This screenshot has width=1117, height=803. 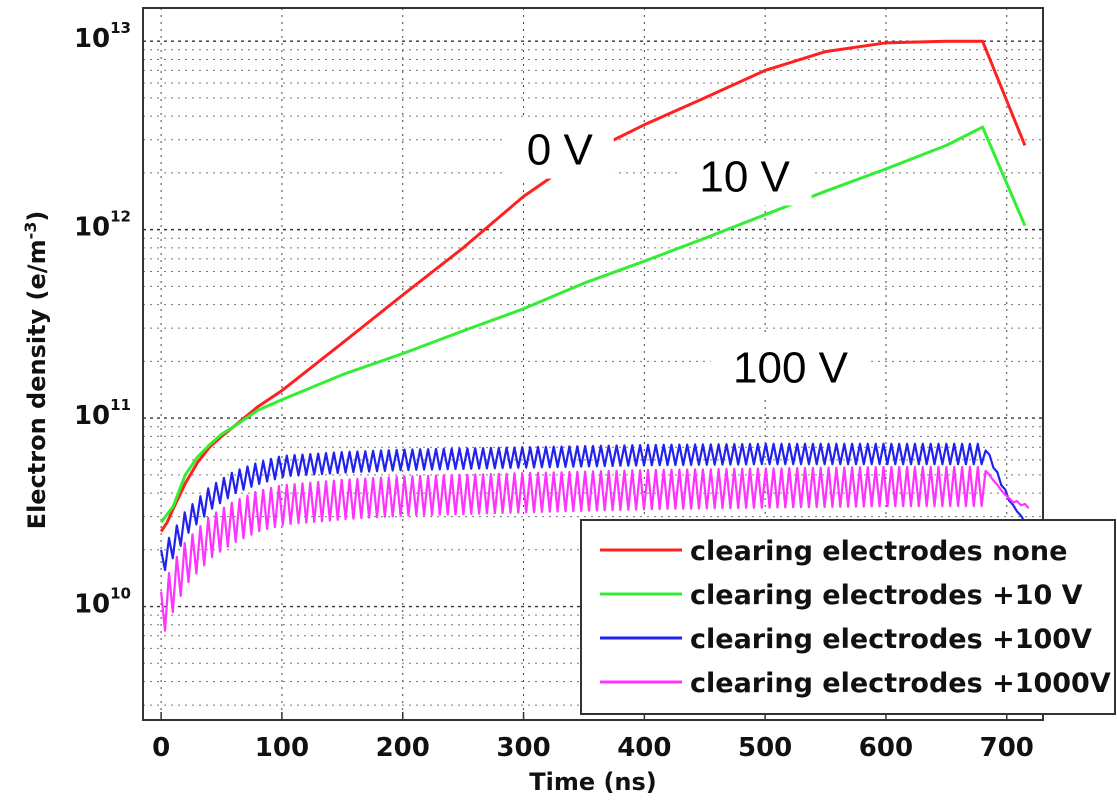 What do you see at coordinates (688, 257) in the screenshot?
I see `annotations: 0 V 10 V 100 V` at bounding box center [688, 257].